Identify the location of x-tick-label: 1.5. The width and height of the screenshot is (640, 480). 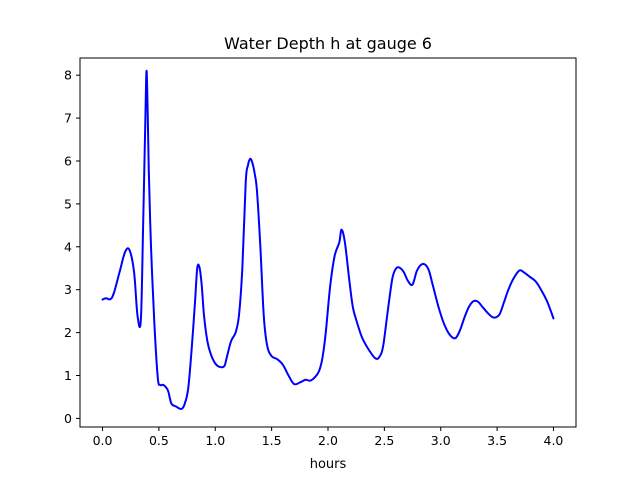
(272, 440).